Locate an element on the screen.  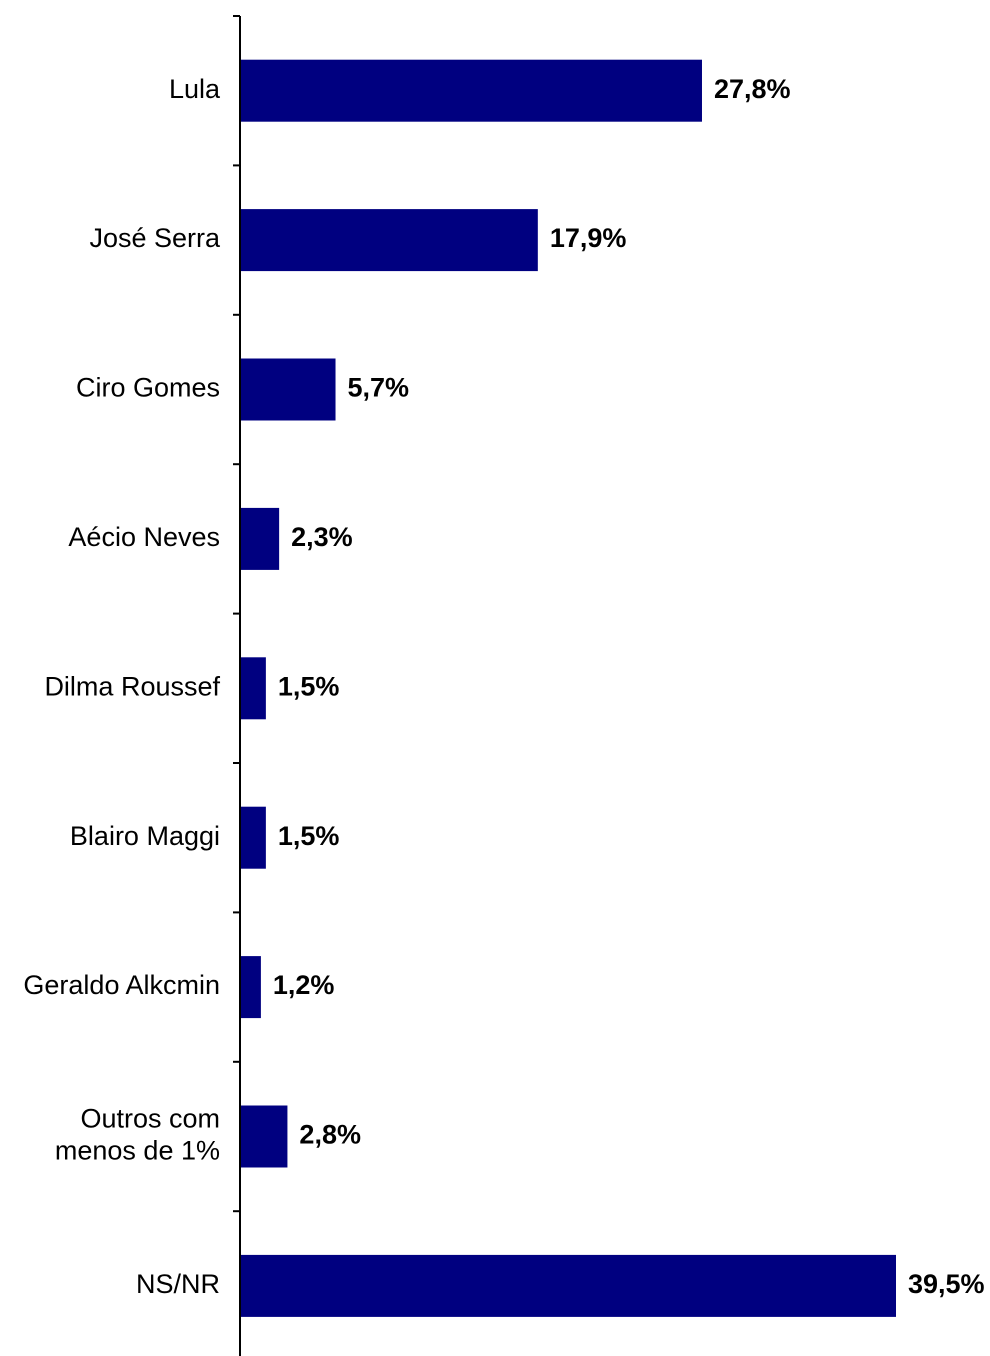
bar-jose-serra is located at coordinates (389, 240).